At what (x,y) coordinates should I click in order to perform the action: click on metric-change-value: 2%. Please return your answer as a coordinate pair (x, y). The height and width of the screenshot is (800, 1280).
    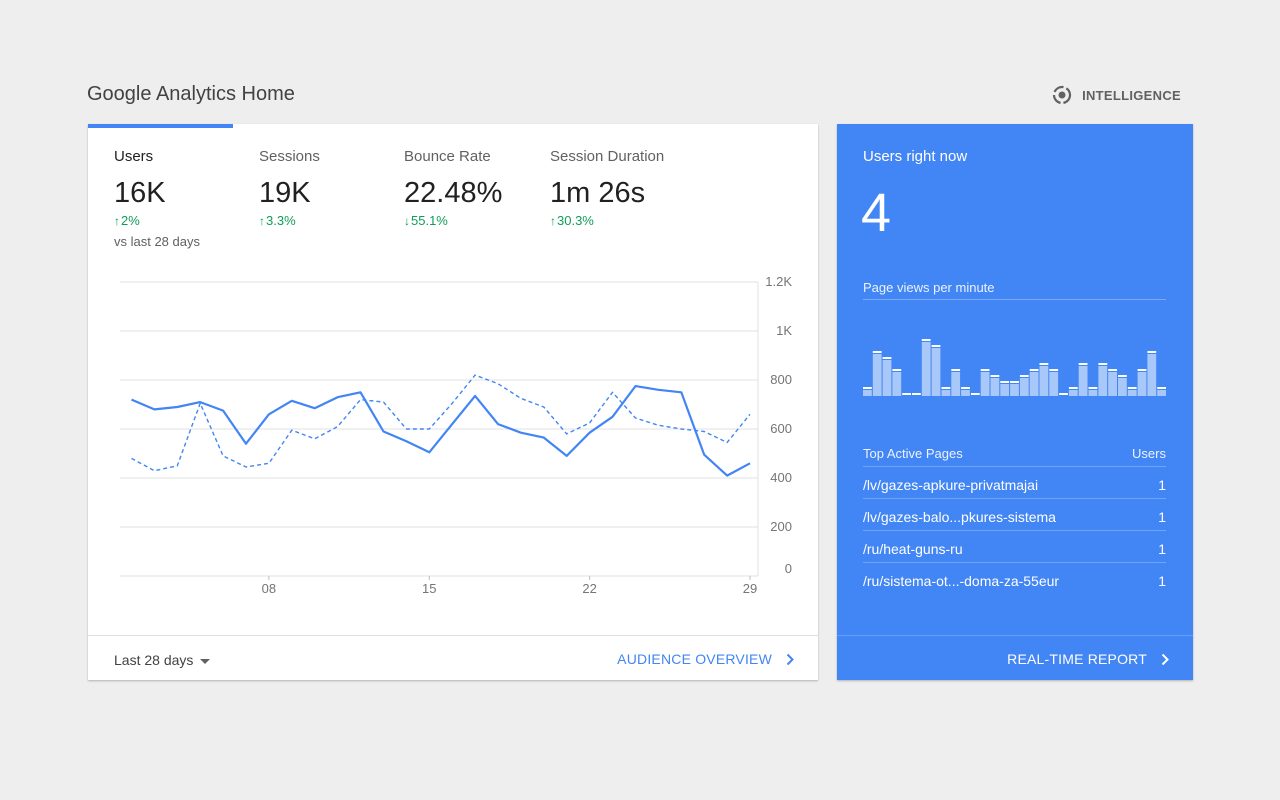
    Looking at the image, I should click on (130, 220).